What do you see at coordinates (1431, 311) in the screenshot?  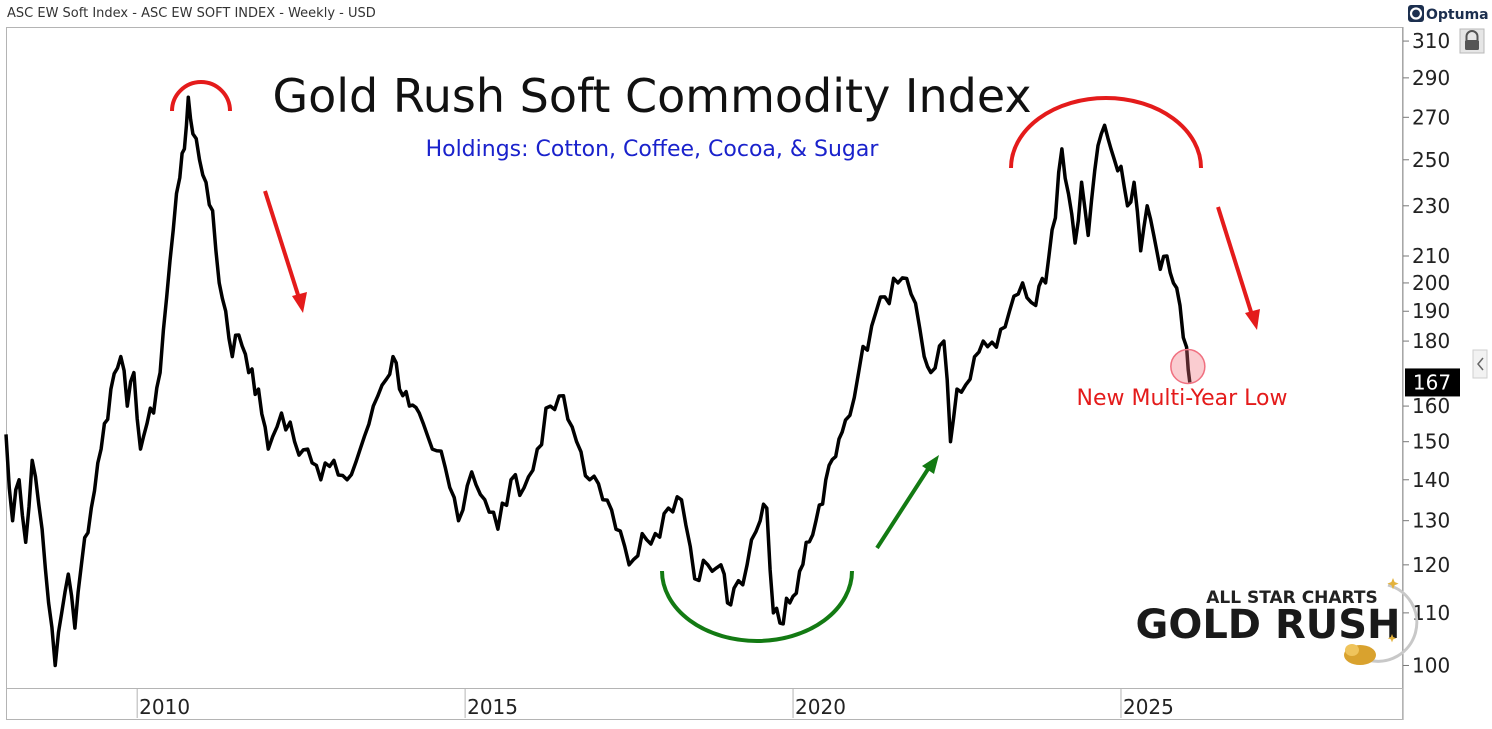 I see `y-tick-label: 190` at bounding box center [1431, 311].